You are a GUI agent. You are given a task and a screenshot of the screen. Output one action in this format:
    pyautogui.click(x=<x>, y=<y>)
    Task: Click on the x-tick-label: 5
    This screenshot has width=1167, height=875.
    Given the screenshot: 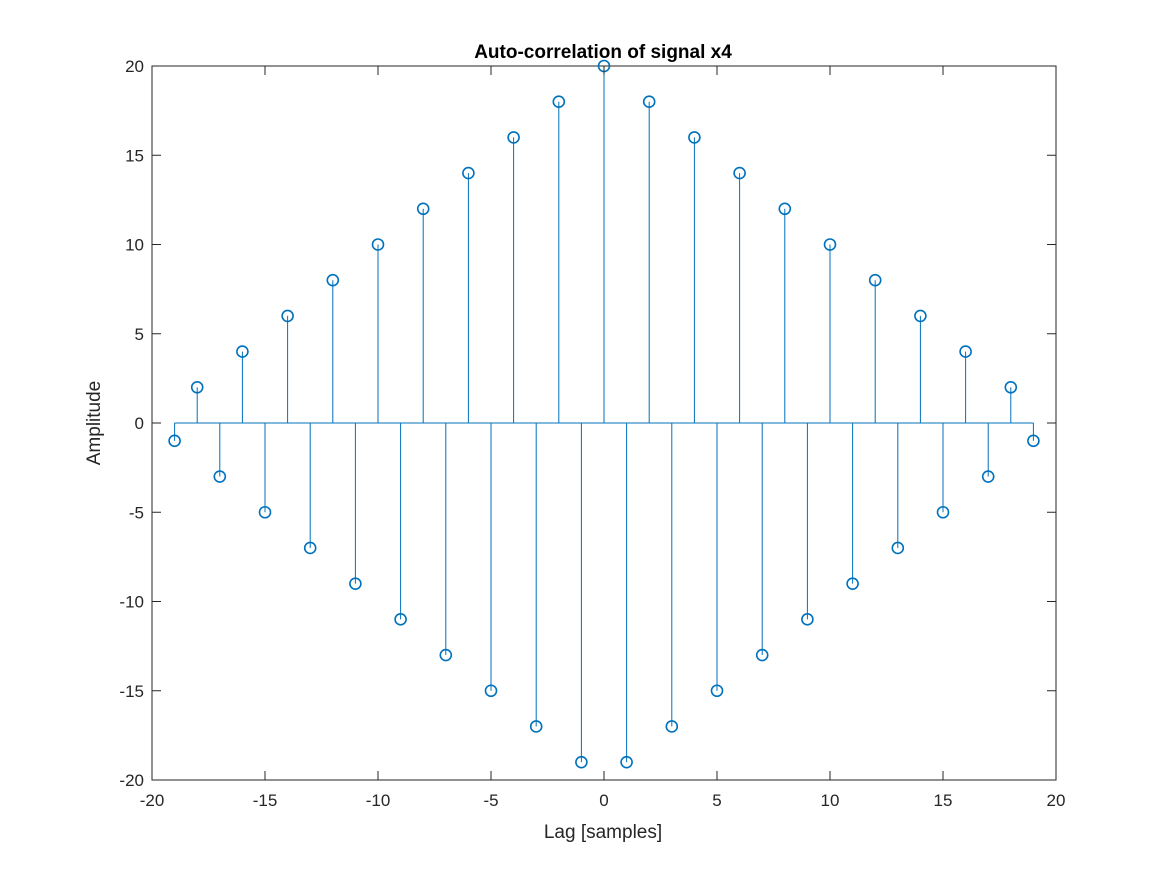 What is the action you would take?
    pyautogui.click(x=716, y=800)
    